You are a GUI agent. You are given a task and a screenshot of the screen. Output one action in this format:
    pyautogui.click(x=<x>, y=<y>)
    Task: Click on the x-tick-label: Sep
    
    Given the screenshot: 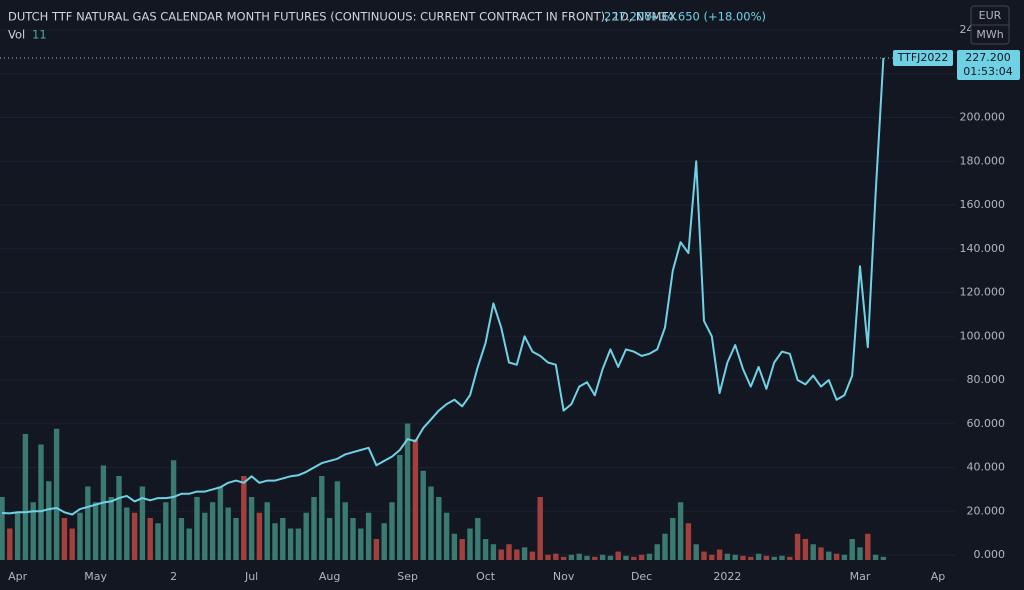 What is the action you would take?
    pyautogui.click(x=407, y=576)
    